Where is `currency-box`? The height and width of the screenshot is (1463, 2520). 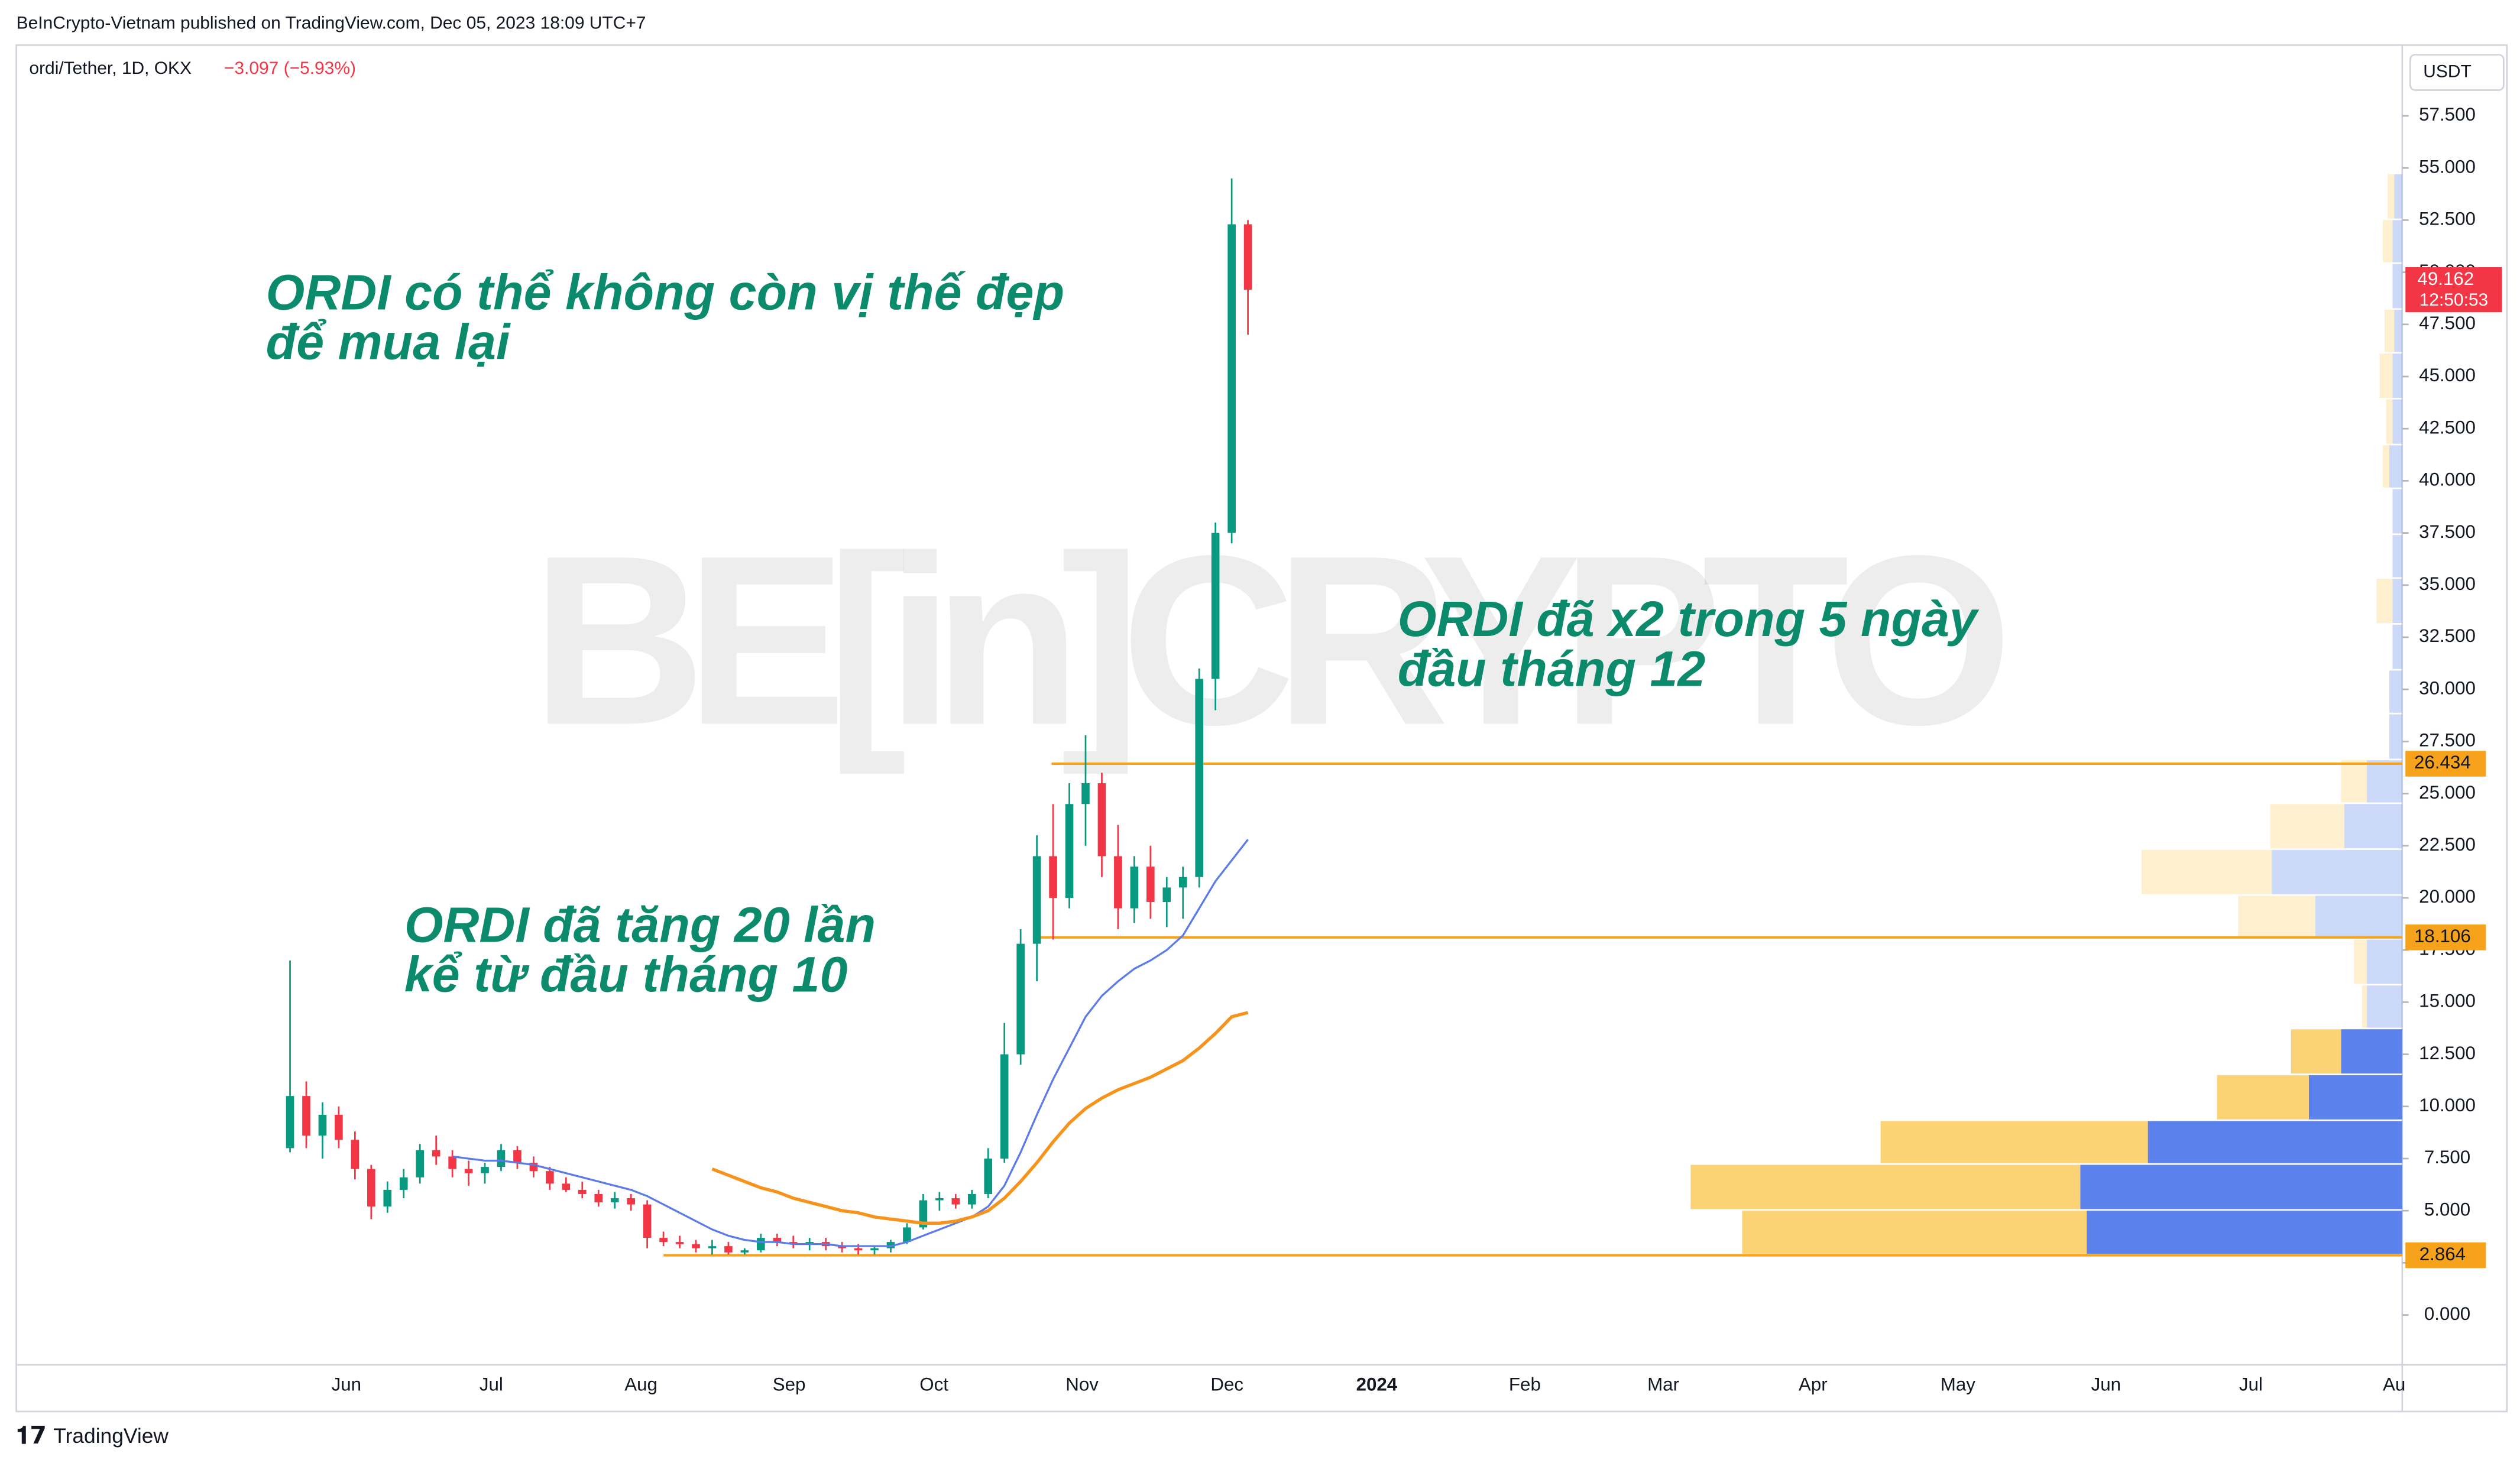 currency-box is located at coordinates (2457, 72).